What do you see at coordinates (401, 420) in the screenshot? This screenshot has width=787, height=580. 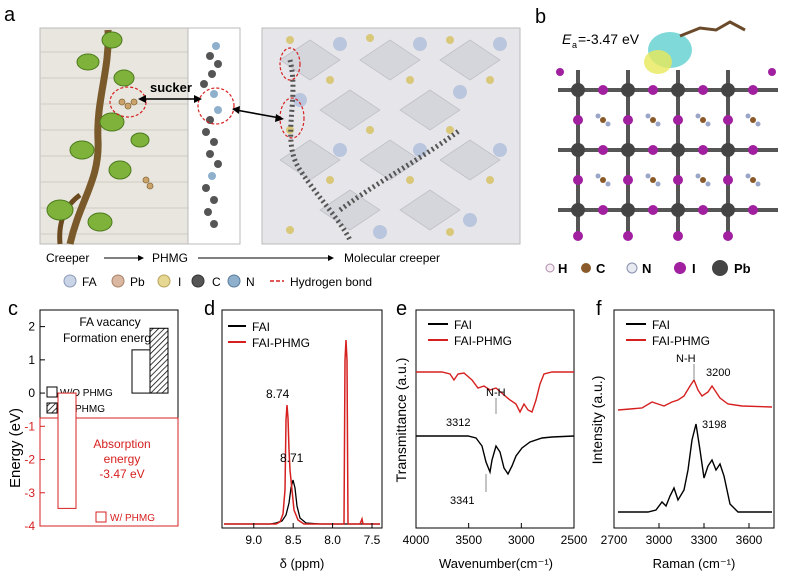 I see `e-ylabel: Transmittance (a.u.)` at bounding box center [401, 420].